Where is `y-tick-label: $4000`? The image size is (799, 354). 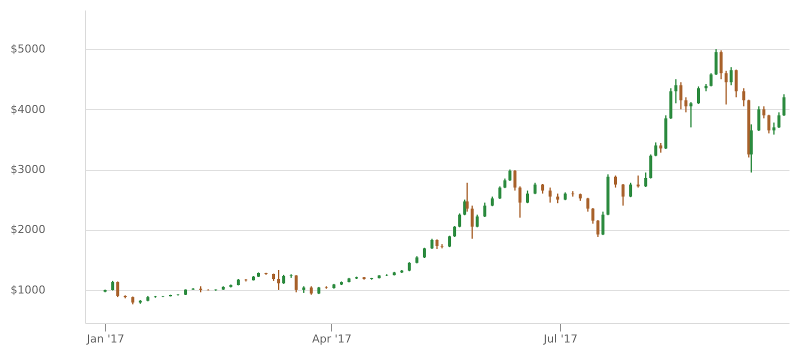 y-tick-label: $4000 is located at coordinates (28, 109).